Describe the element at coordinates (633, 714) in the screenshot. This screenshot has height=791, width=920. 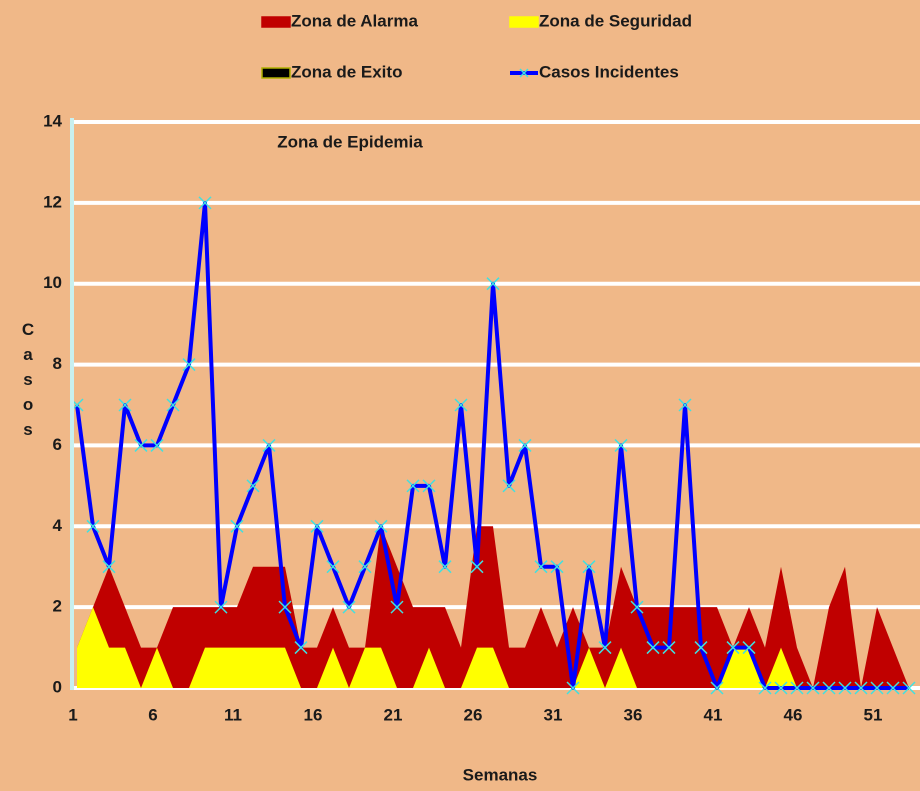
I see `x-tick-label: 36` at that location.